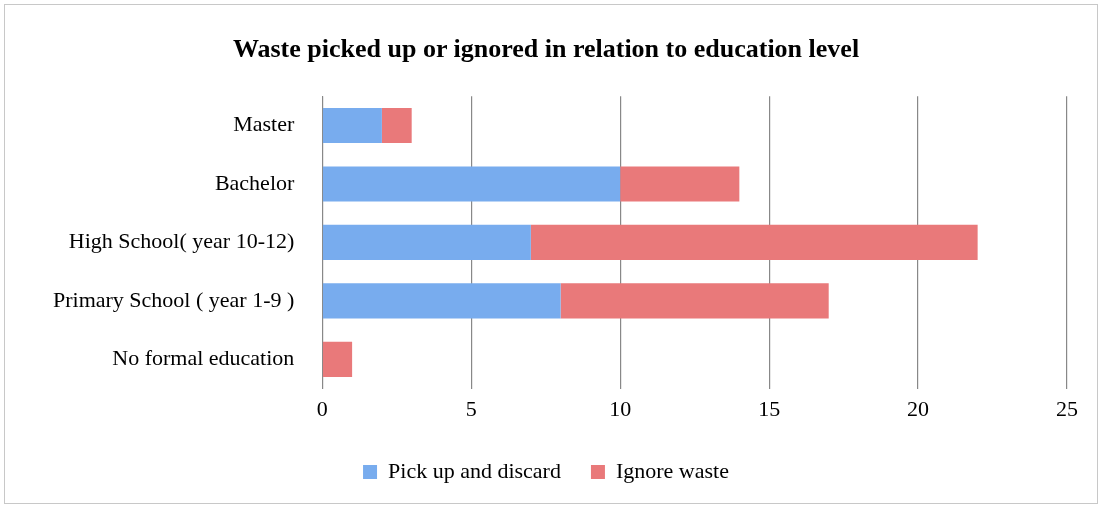  What do you see at coordinates (546, 49) in the screenshot?
I see `chart-title: Waste picked up or ignored in relation to education level` at bounding box center [546, 49].